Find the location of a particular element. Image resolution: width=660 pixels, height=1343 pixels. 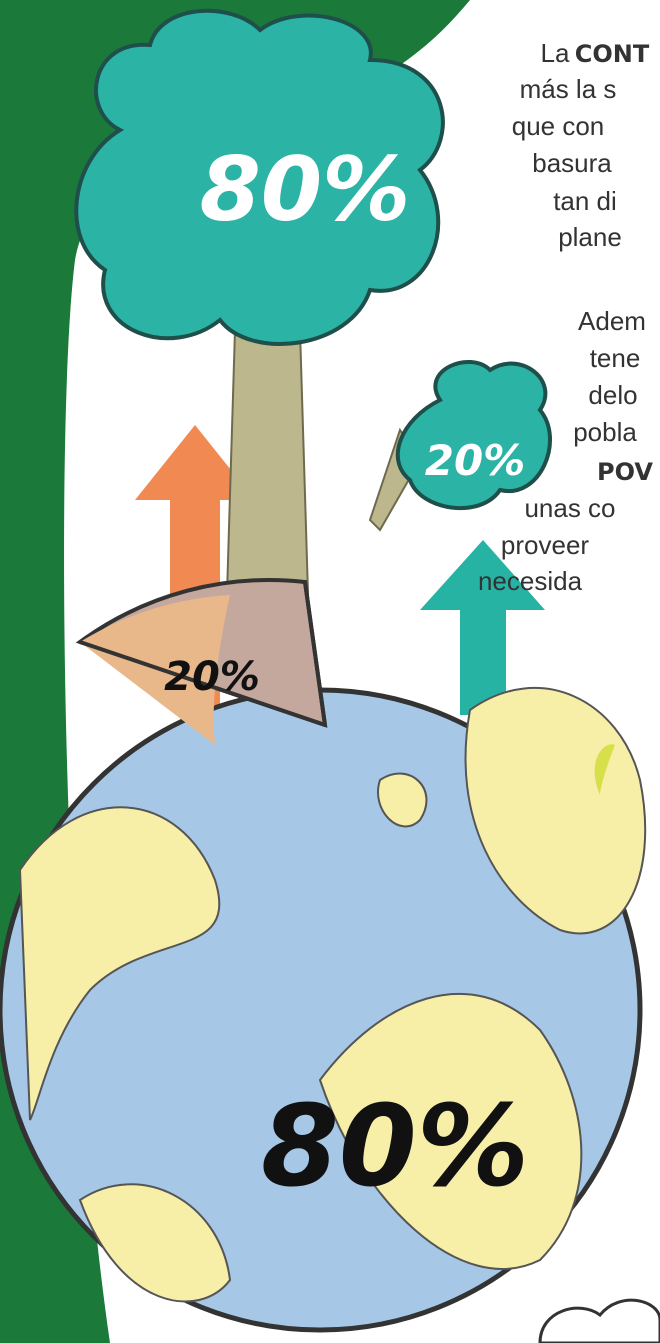

tree-large-label: 80% is located at coordinates (305, 189).